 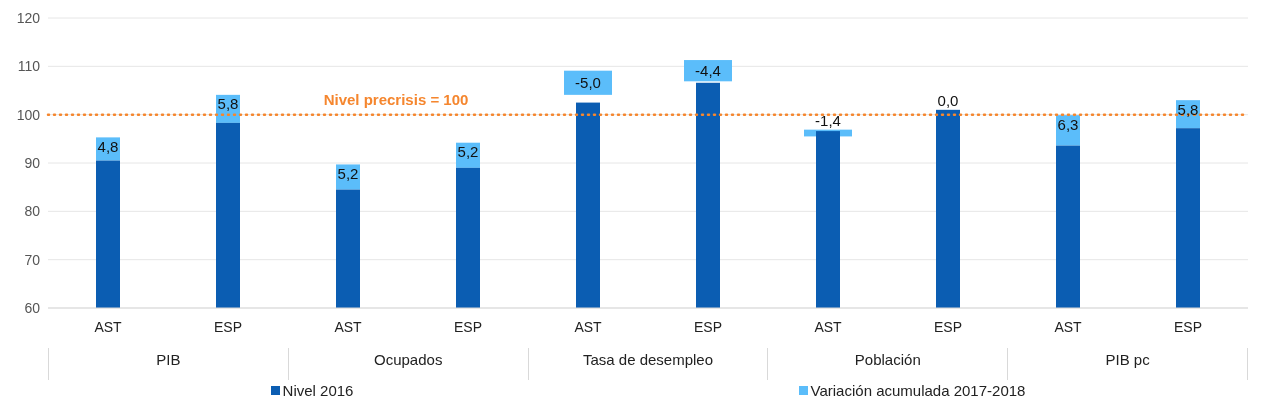 What do you see at coordinates (917, 390) in the screenshot?
I see `legend-label: Variación acumulada 2017-2018` at bounding box center [917, 390].